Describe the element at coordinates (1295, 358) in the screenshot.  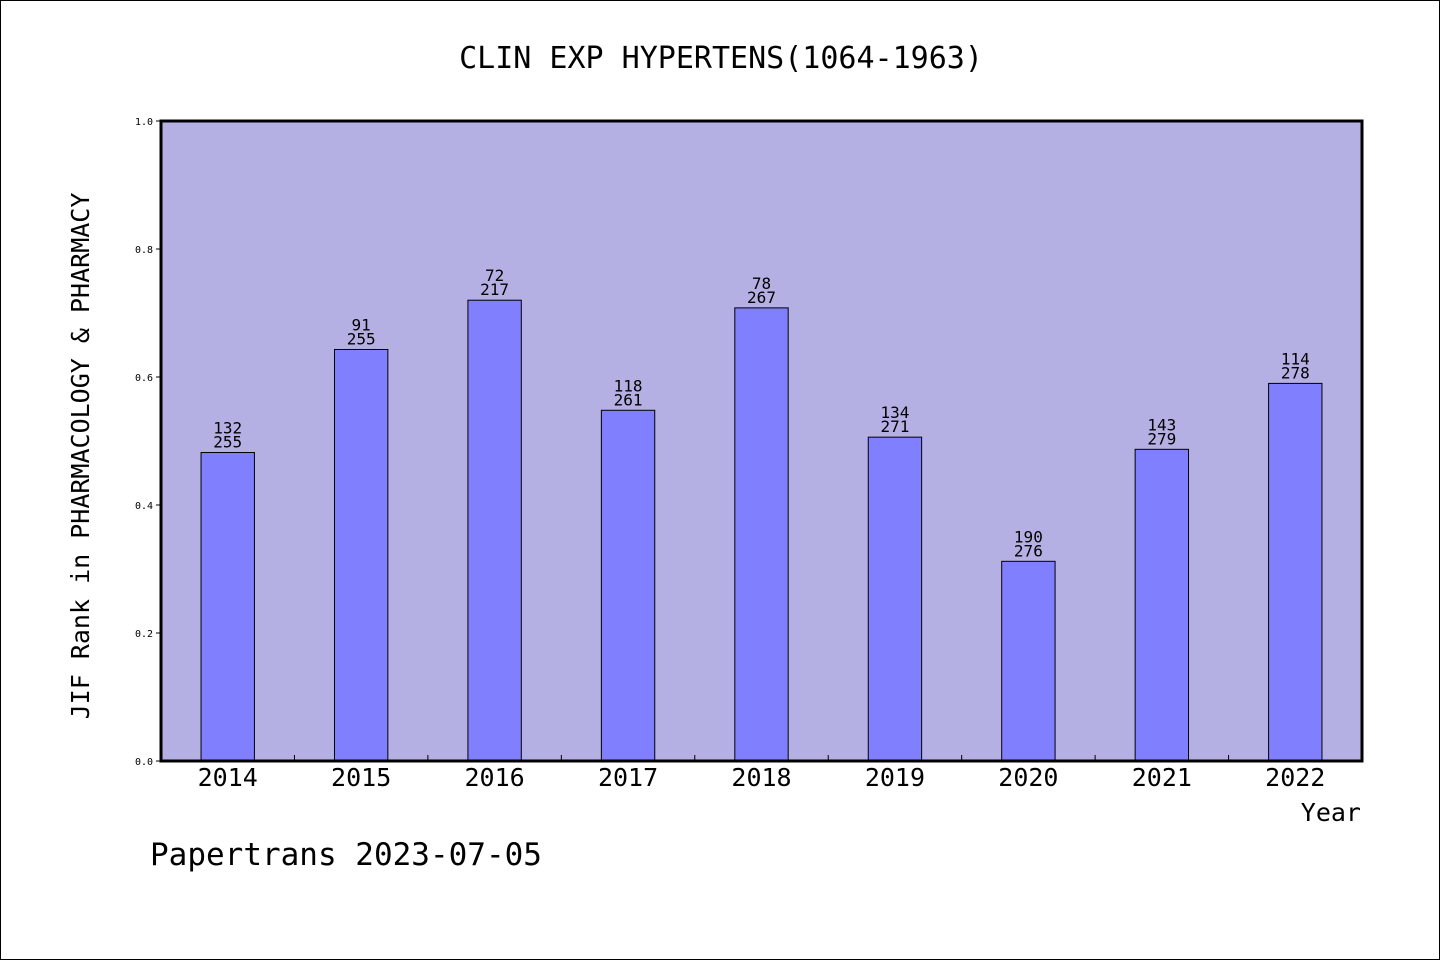
I see `bar-rank-label: 114` at that location.